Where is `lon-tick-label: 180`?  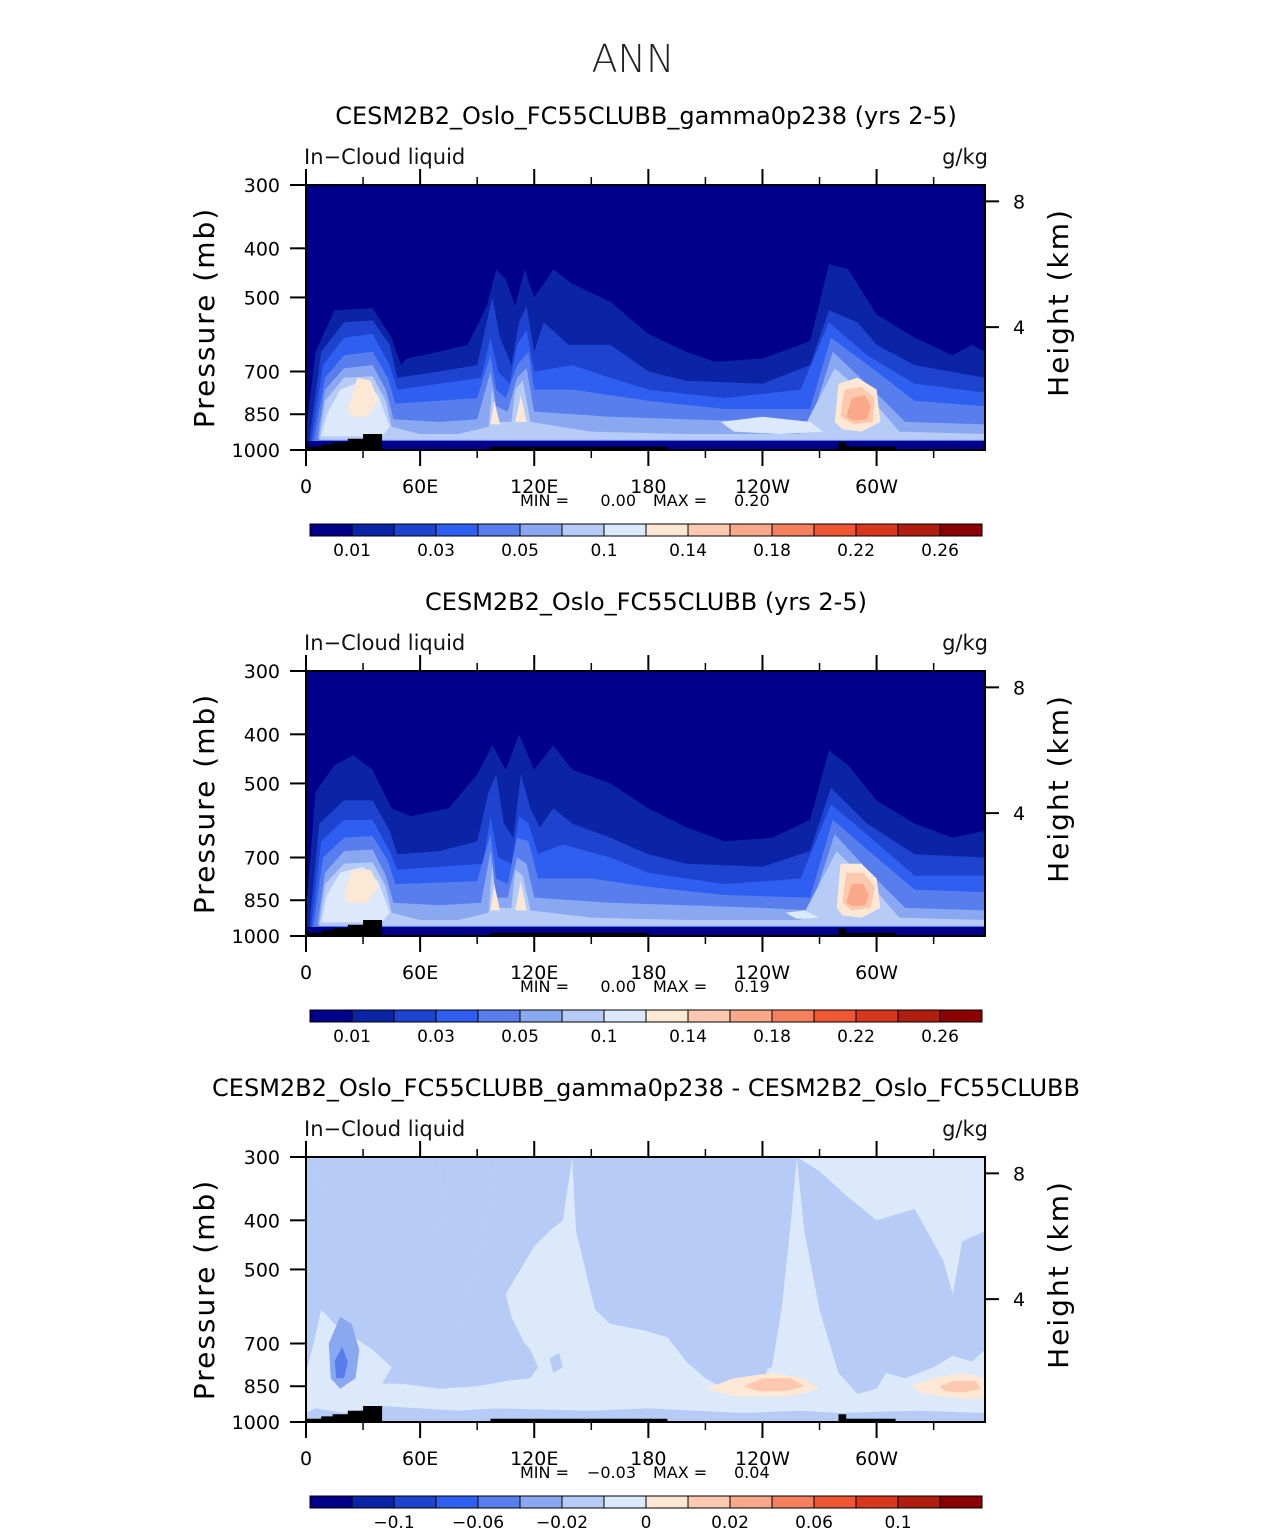 lon-tick-label: 180 is located at coordinates (648, 1459).